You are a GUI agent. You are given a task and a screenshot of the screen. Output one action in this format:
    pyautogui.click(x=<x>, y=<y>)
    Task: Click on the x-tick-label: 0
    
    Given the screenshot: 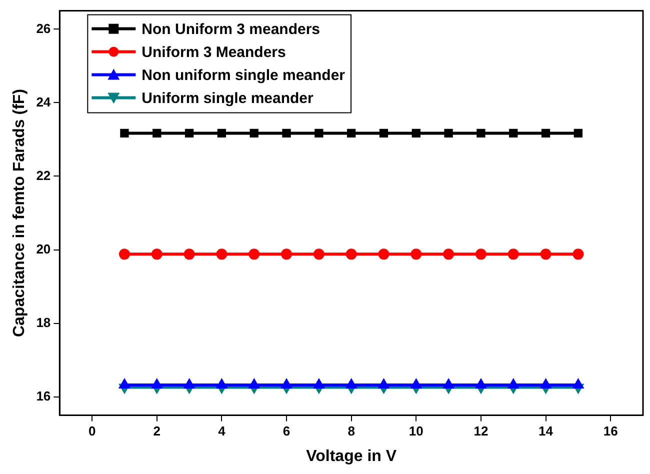 What is the action you would take?
    pyautogui.click(x=92, y=431)
    